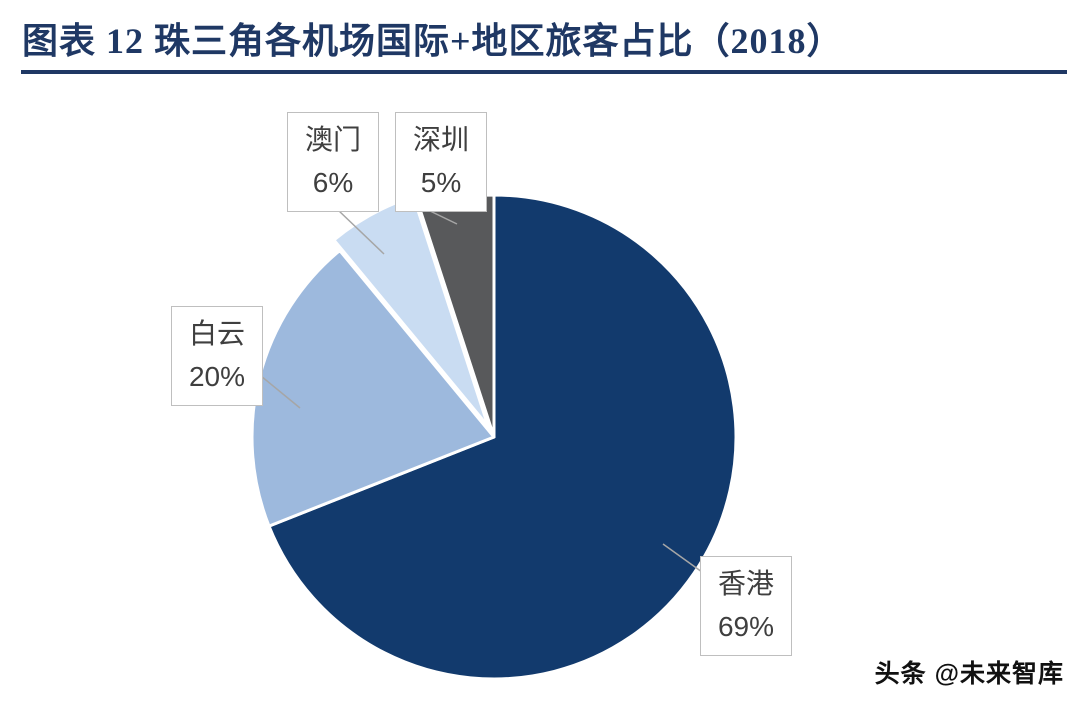 Image resolution: width=1088 pixels, height=702 pixels. I want to click on callout-baiyun: 白云 20%, so click(217, 356).